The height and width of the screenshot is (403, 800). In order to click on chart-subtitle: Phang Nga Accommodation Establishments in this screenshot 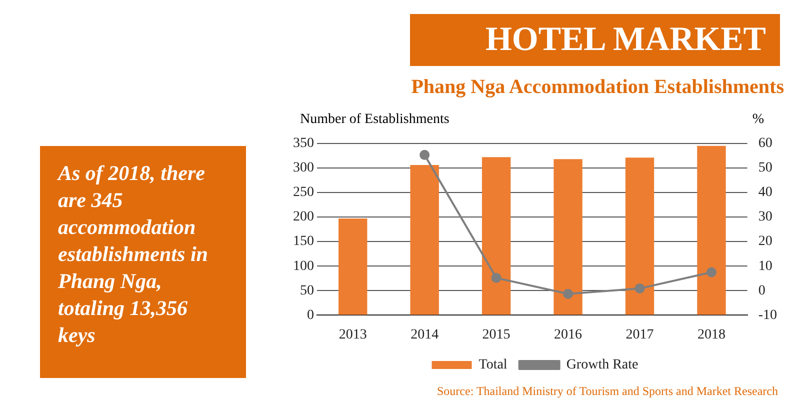, I will do `click(597, 87)`.